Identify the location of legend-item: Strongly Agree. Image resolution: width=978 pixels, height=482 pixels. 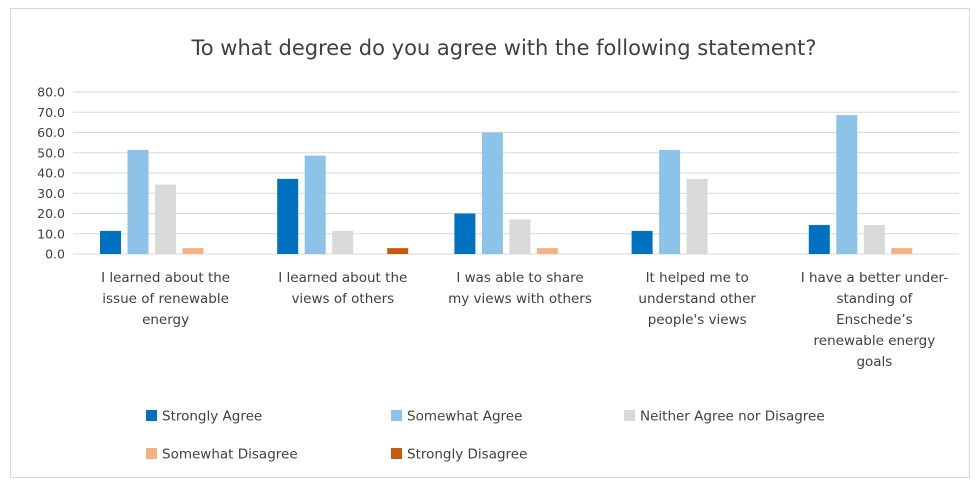
(204, 417).